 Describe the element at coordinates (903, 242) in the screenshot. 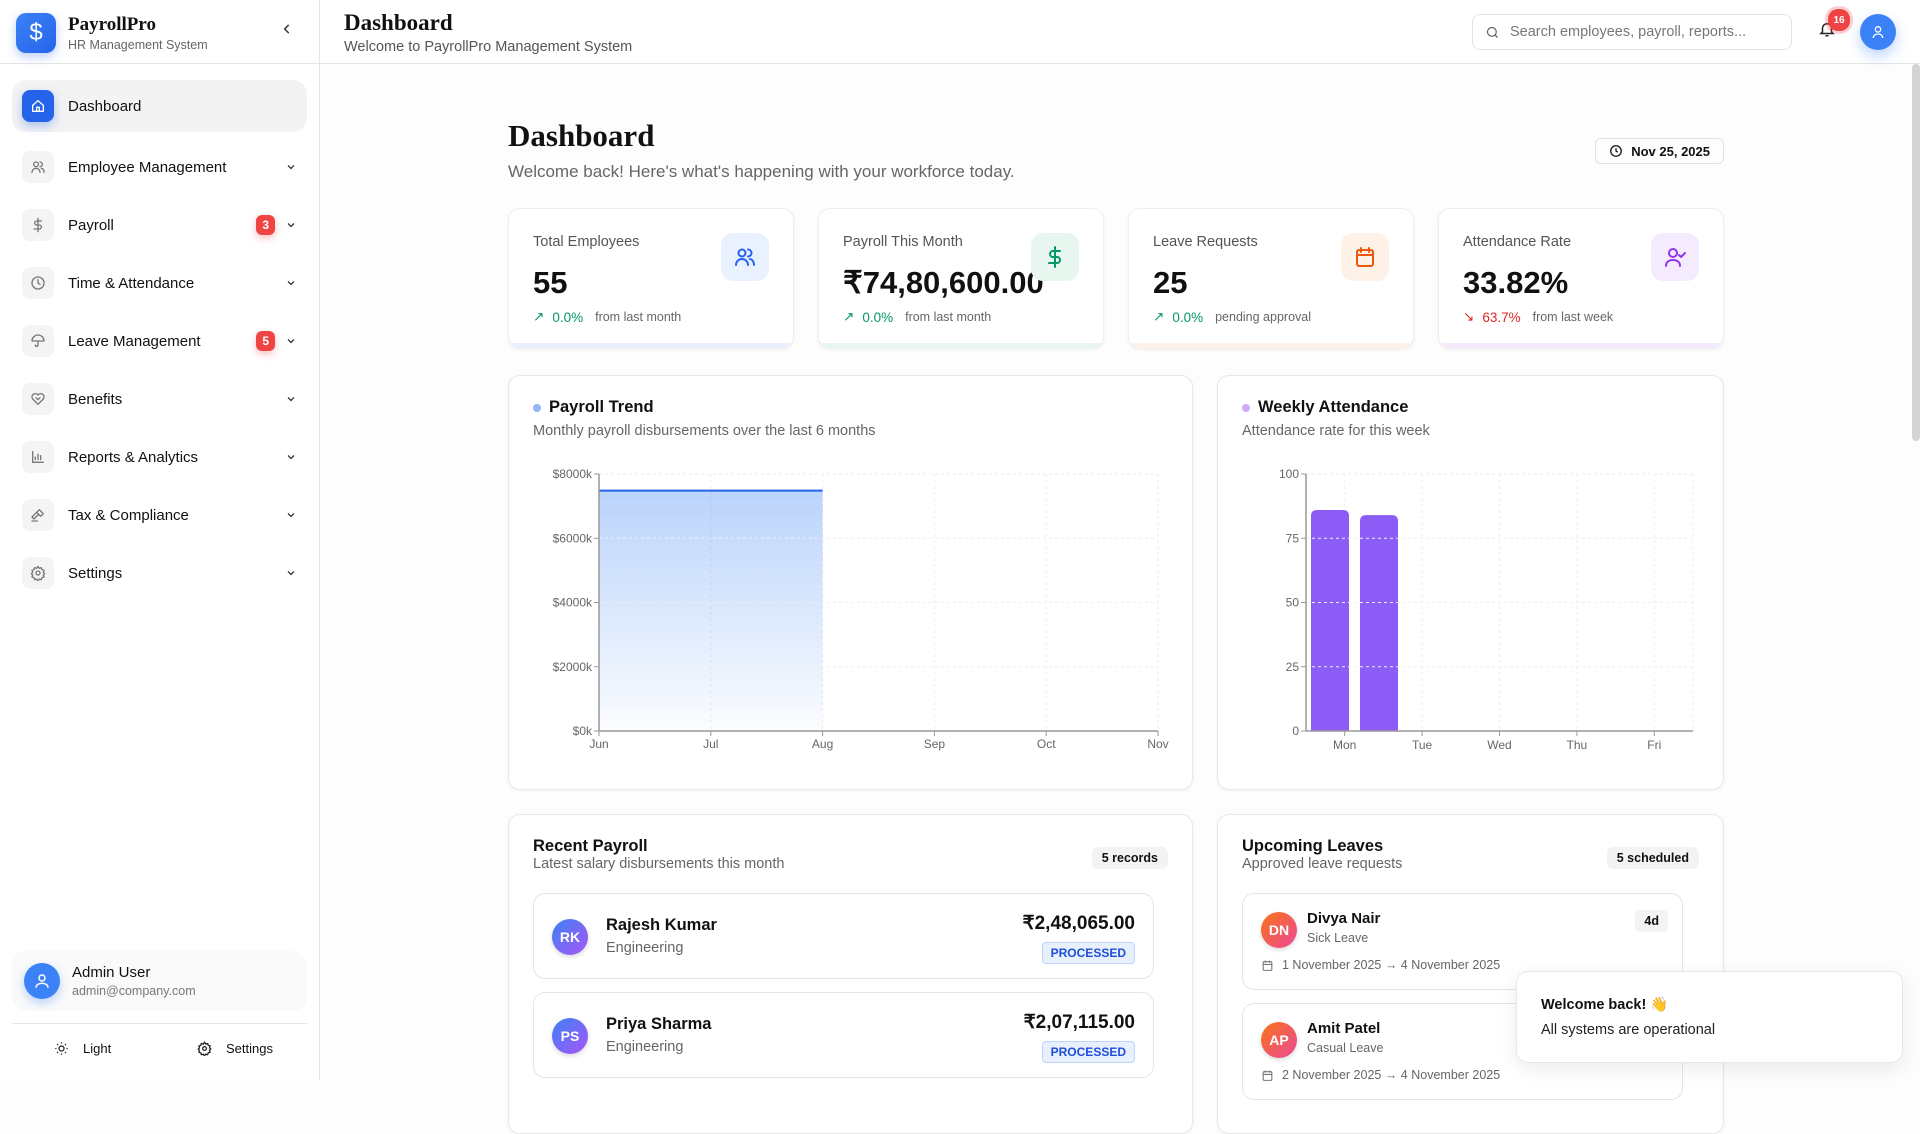

I see `stat-title: Payroll This Month` at that location.